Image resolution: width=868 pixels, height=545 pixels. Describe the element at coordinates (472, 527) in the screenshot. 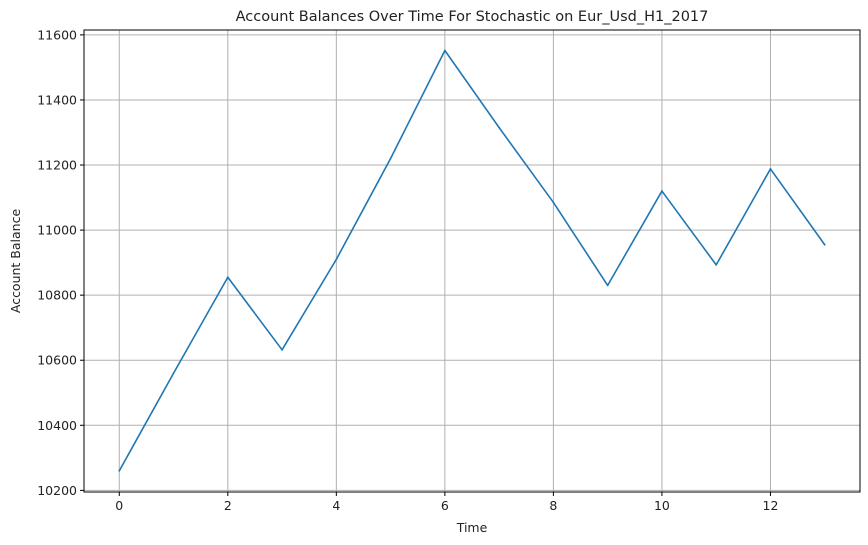

I see `x-axis-label: Time` at that location.